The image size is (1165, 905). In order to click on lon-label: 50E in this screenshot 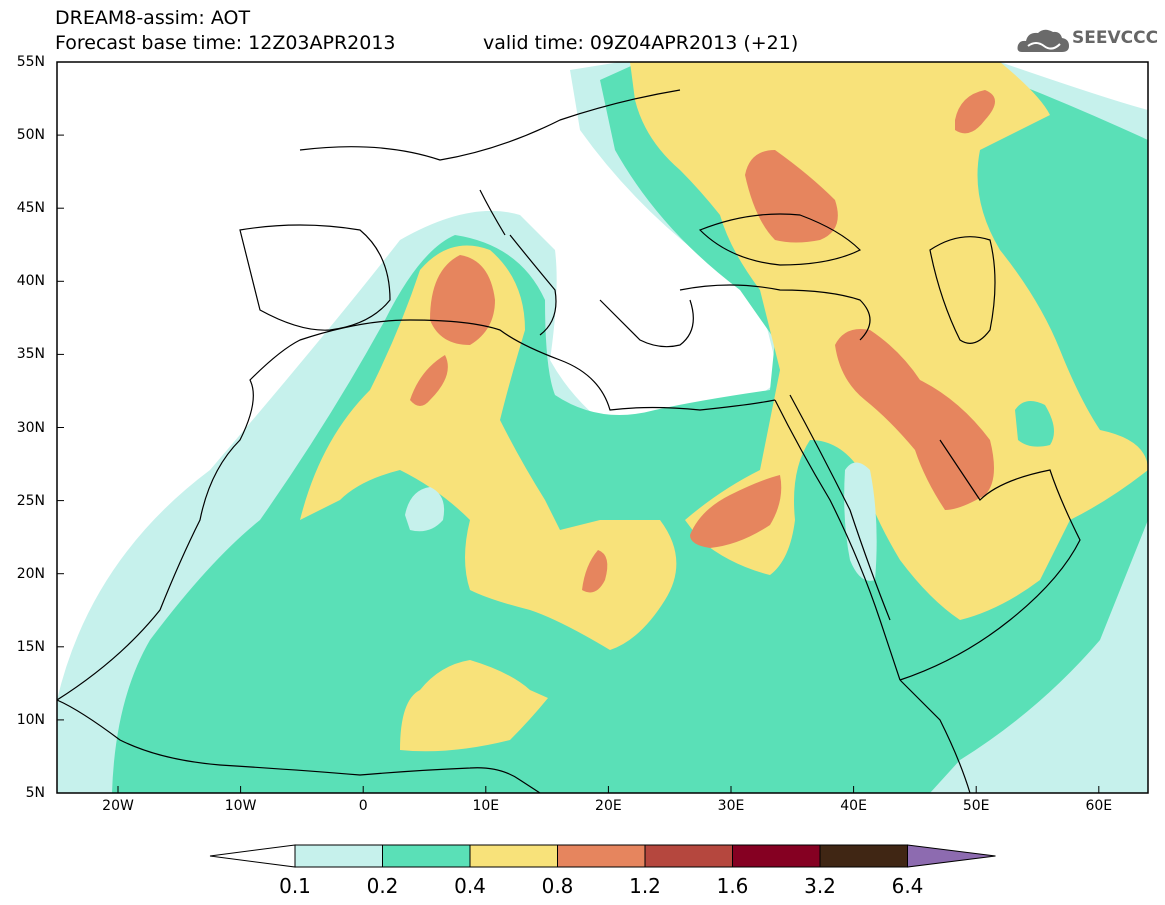, I will do `click(976, 806)`.